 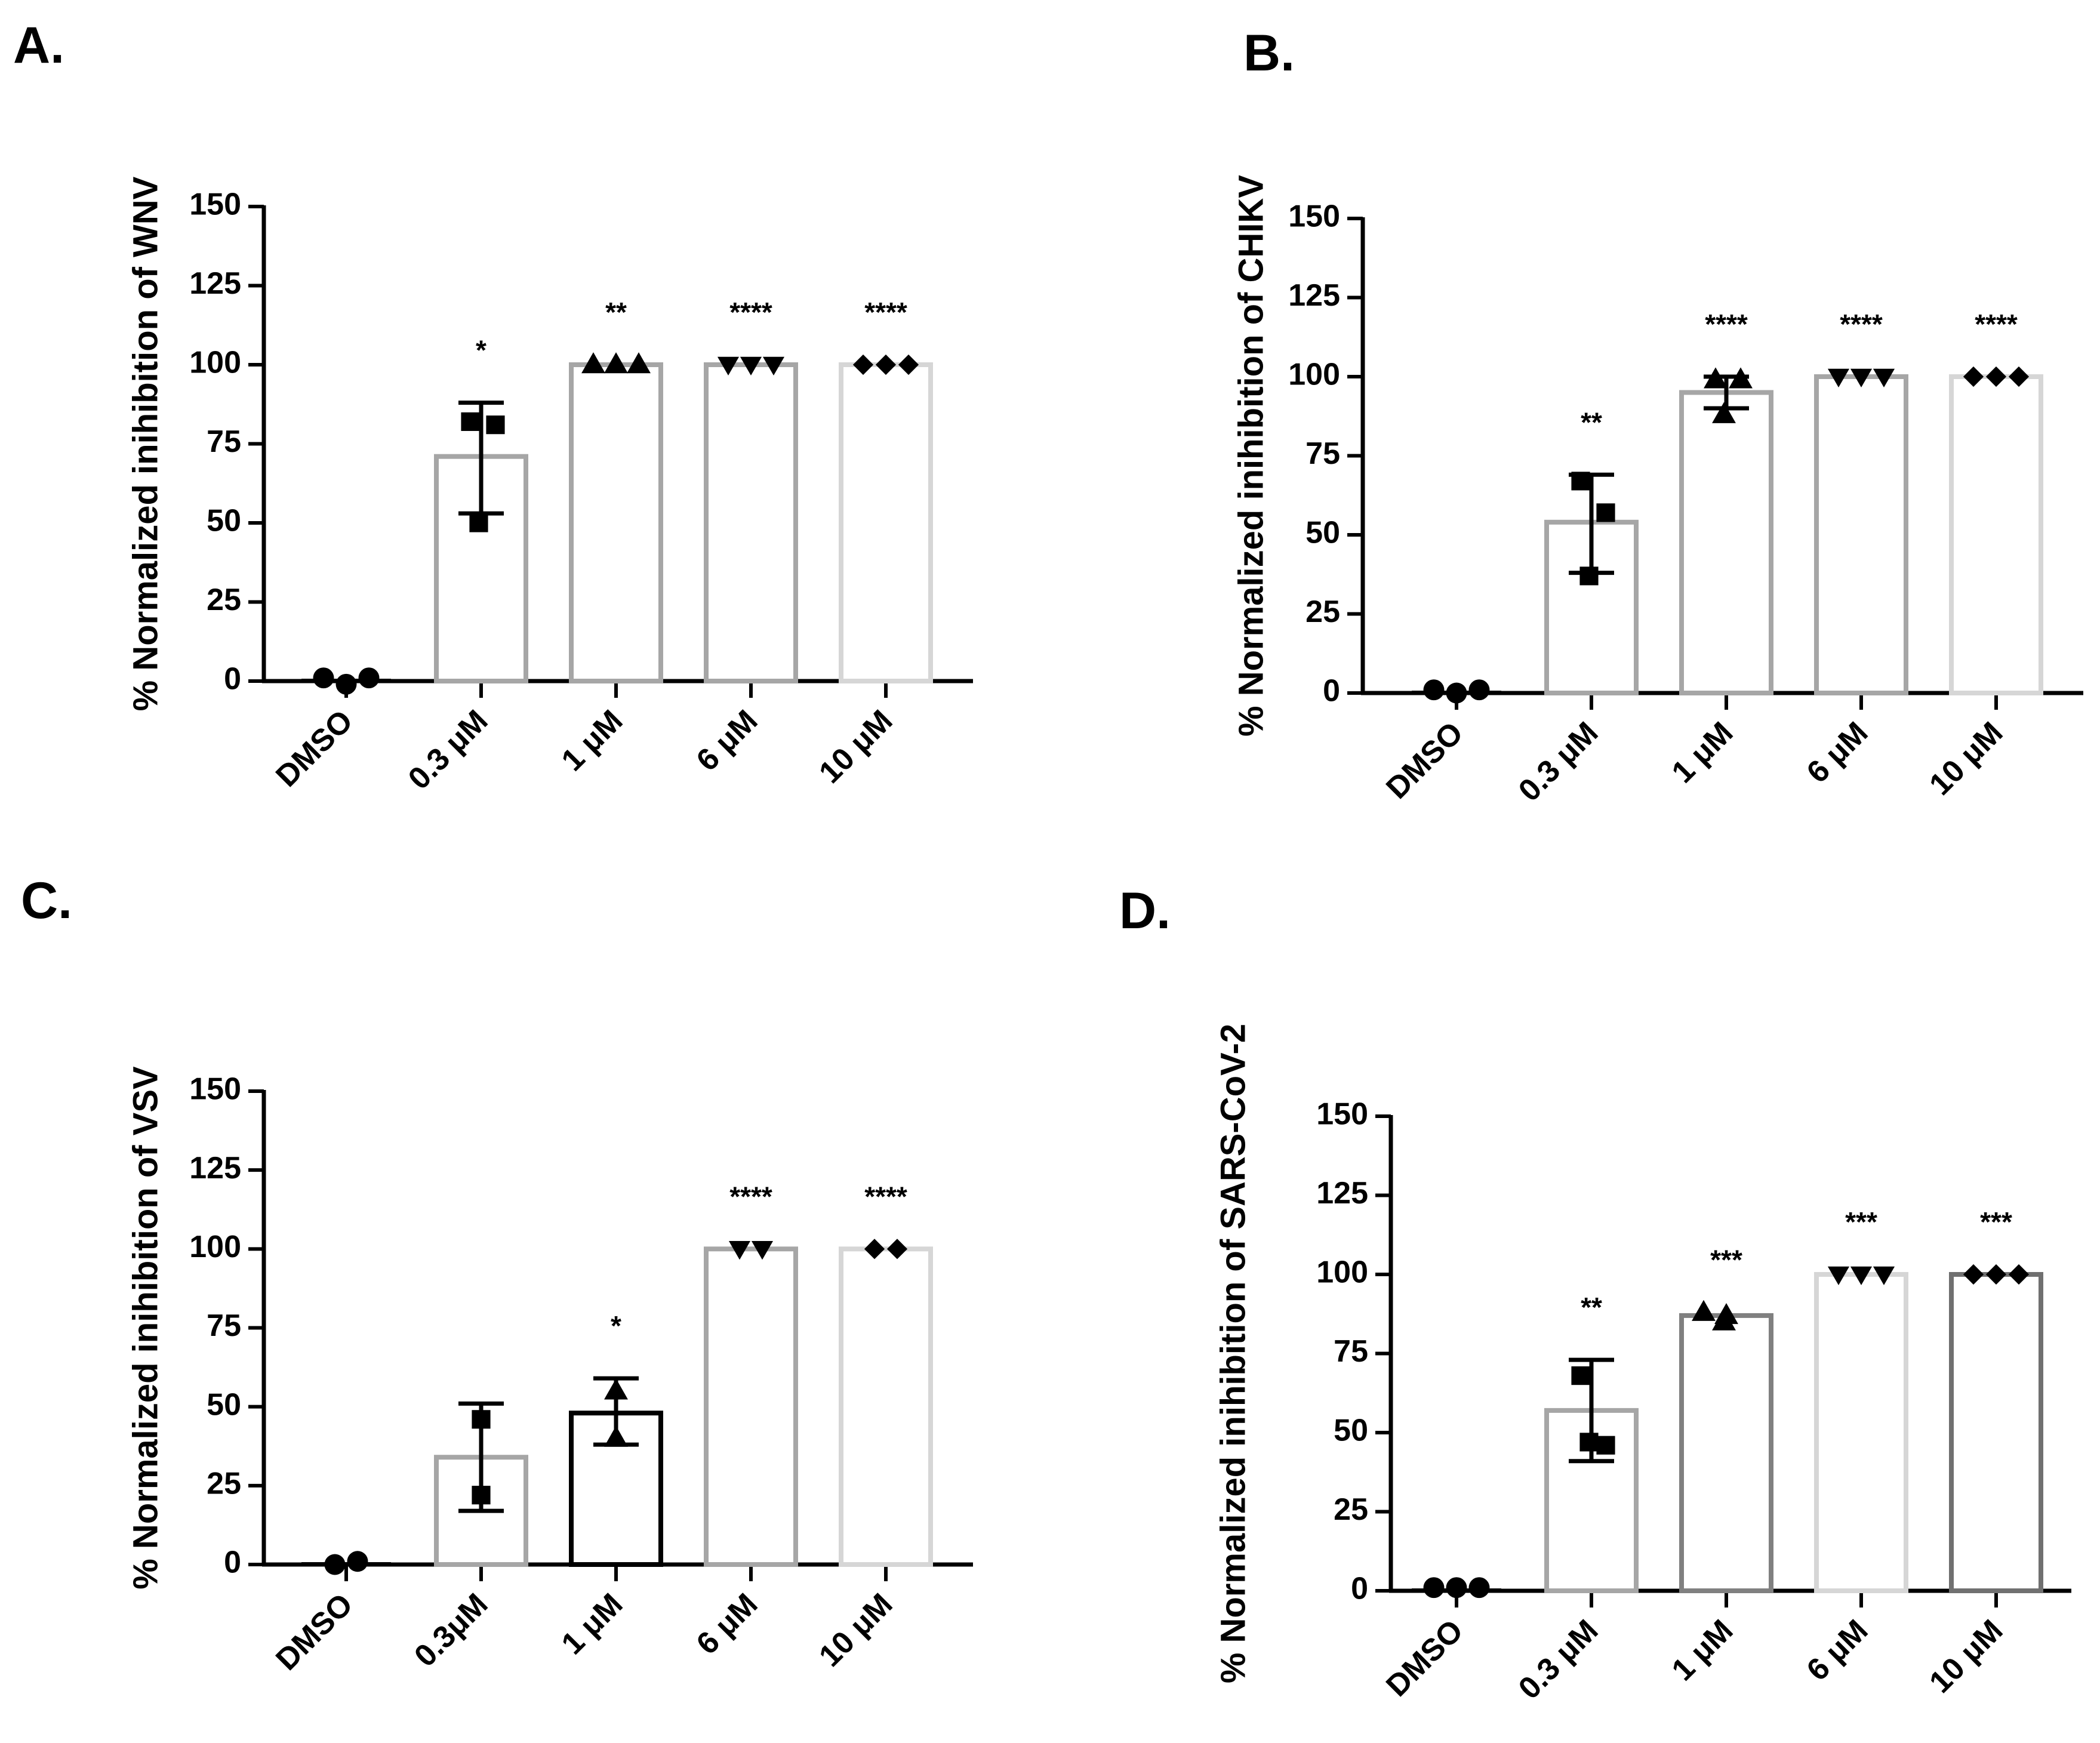 What do you see at coordinates (145, 443) in the screenshot?
I see `y-axis-title: % Normalized inihibition of WNV` at bounding box center [145, 443].